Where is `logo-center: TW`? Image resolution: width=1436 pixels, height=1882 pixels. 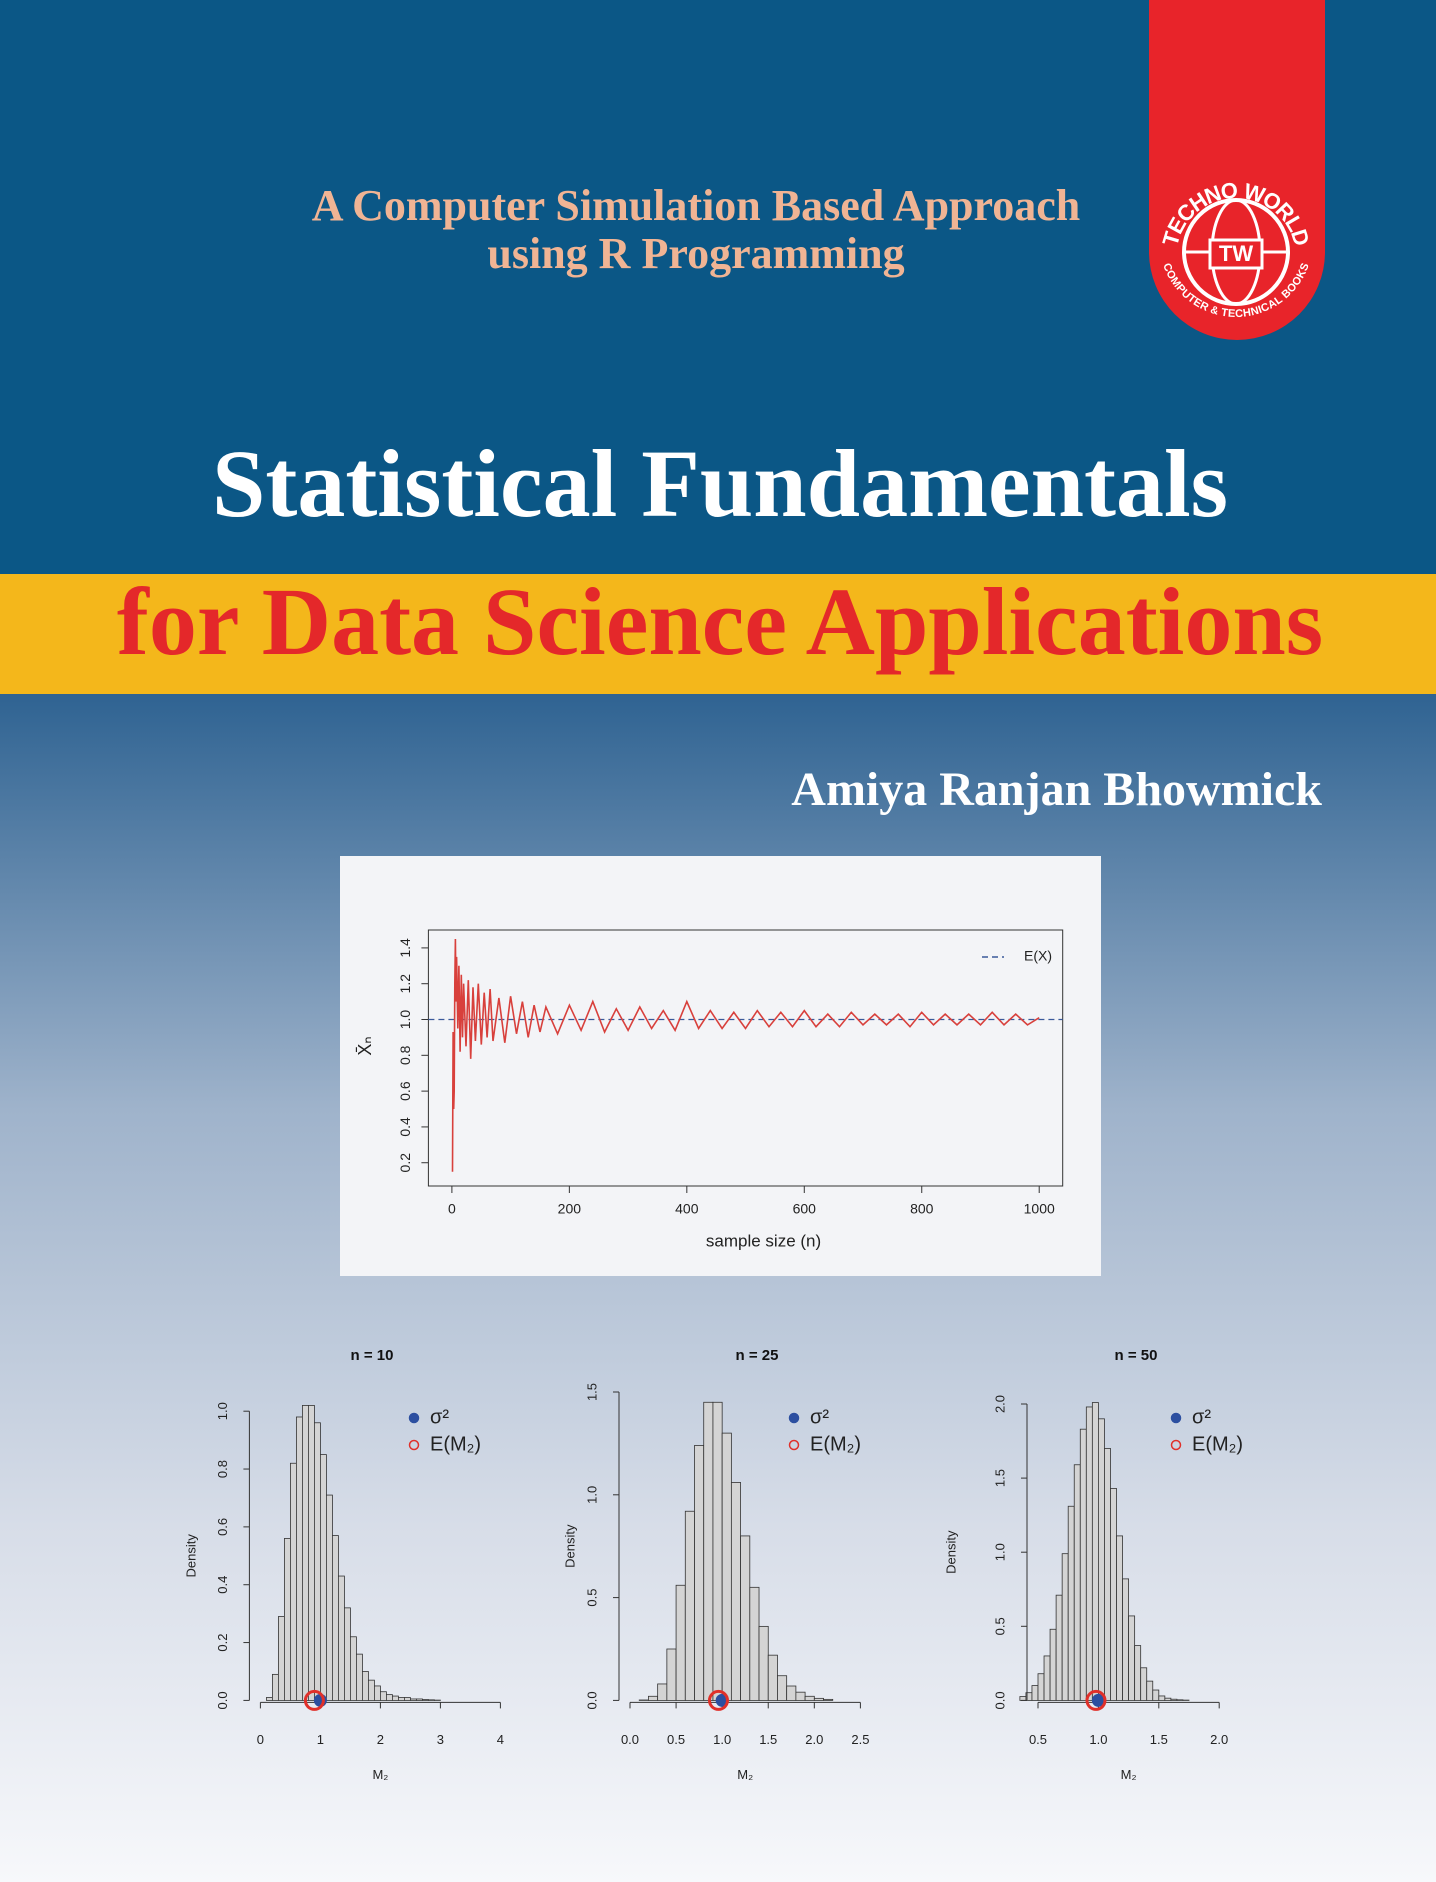
logo-center: TW is located at coordinates (1236, 253).